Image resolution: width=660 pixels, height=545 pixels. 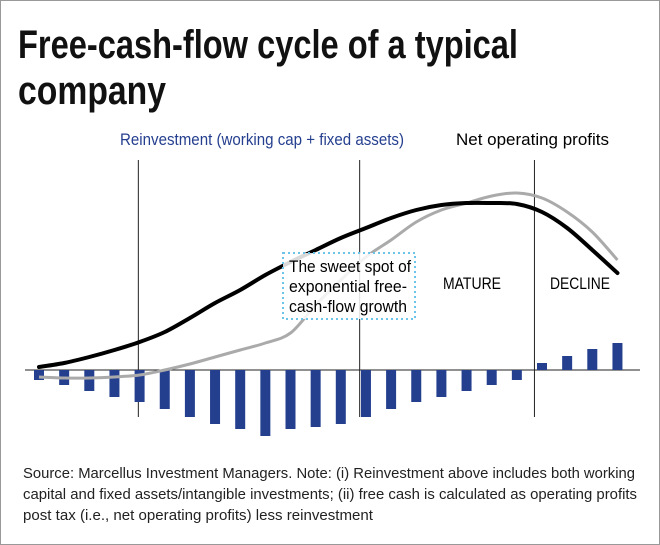 I want to click on title-line-2: company, so click(x=92, y=91).